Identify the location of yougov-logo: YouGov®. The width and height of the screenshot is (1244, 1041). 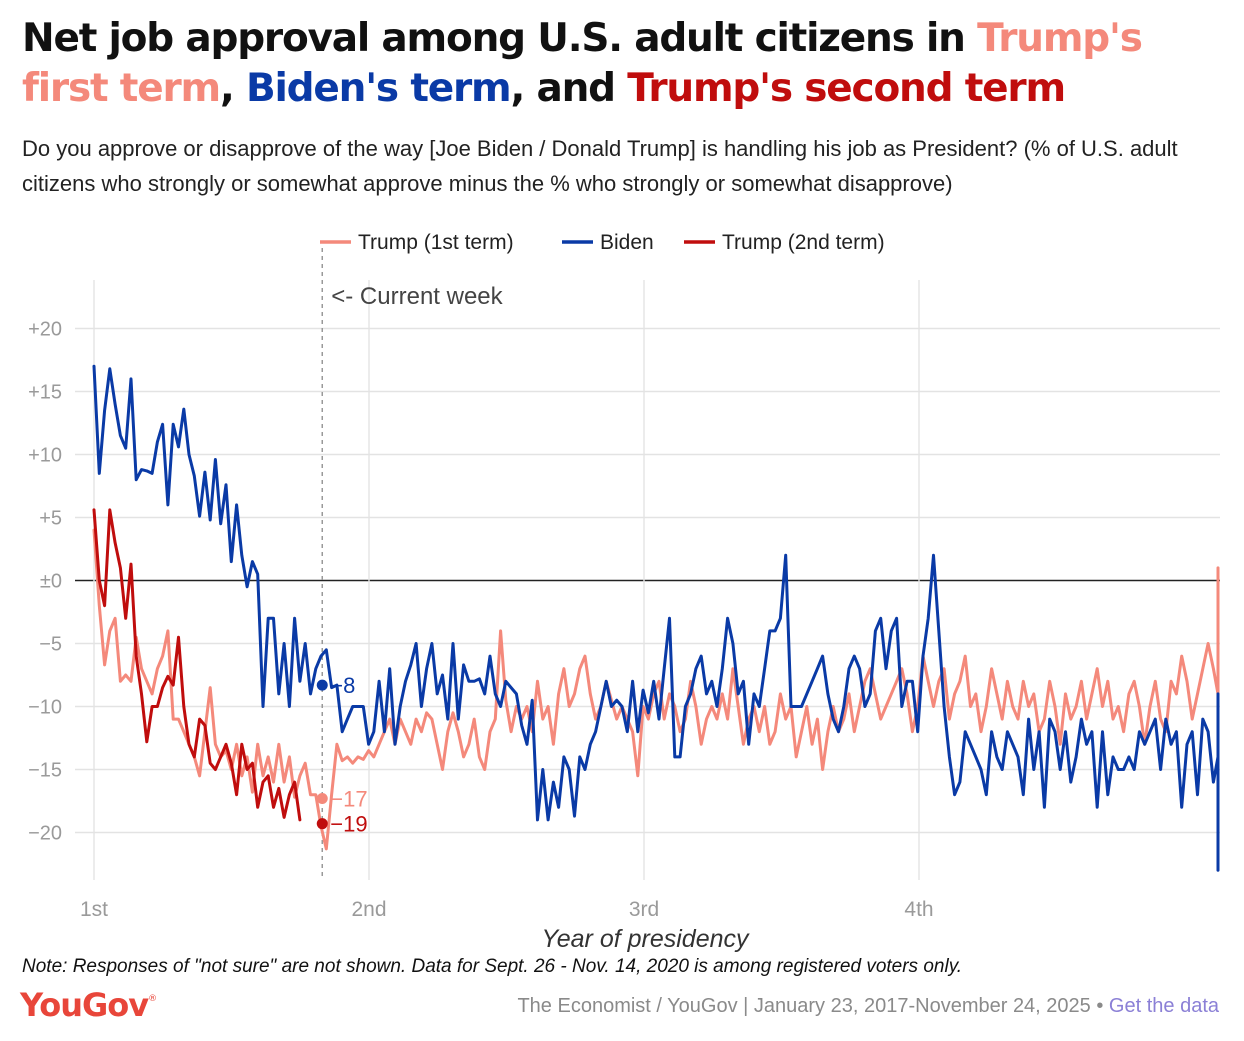
(88, 1005).